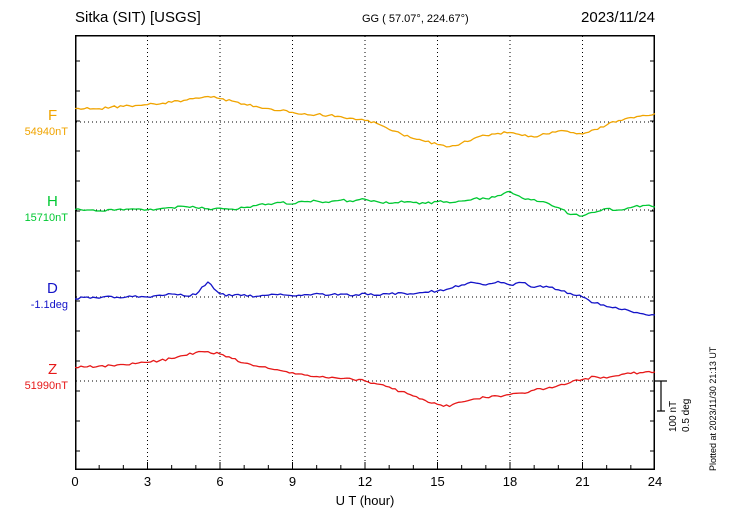 The width and height of the screenshot is (730, 520). I want to click on trace-value-z: 51990nT, so click(46, 386).